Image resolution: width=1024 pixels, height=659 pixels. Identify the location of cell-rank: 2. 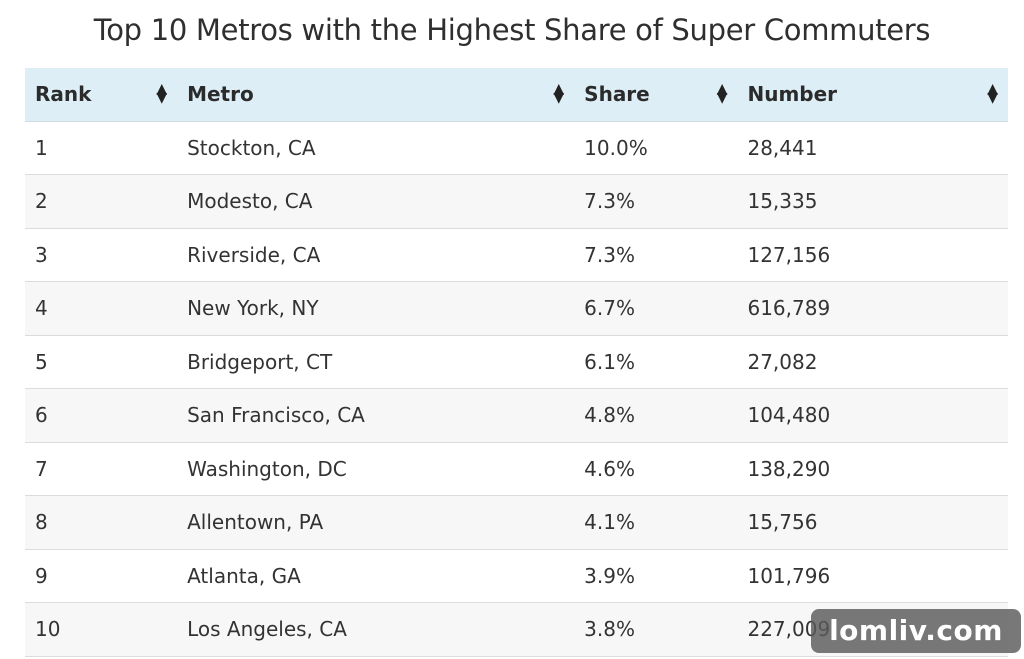
(41, 201).